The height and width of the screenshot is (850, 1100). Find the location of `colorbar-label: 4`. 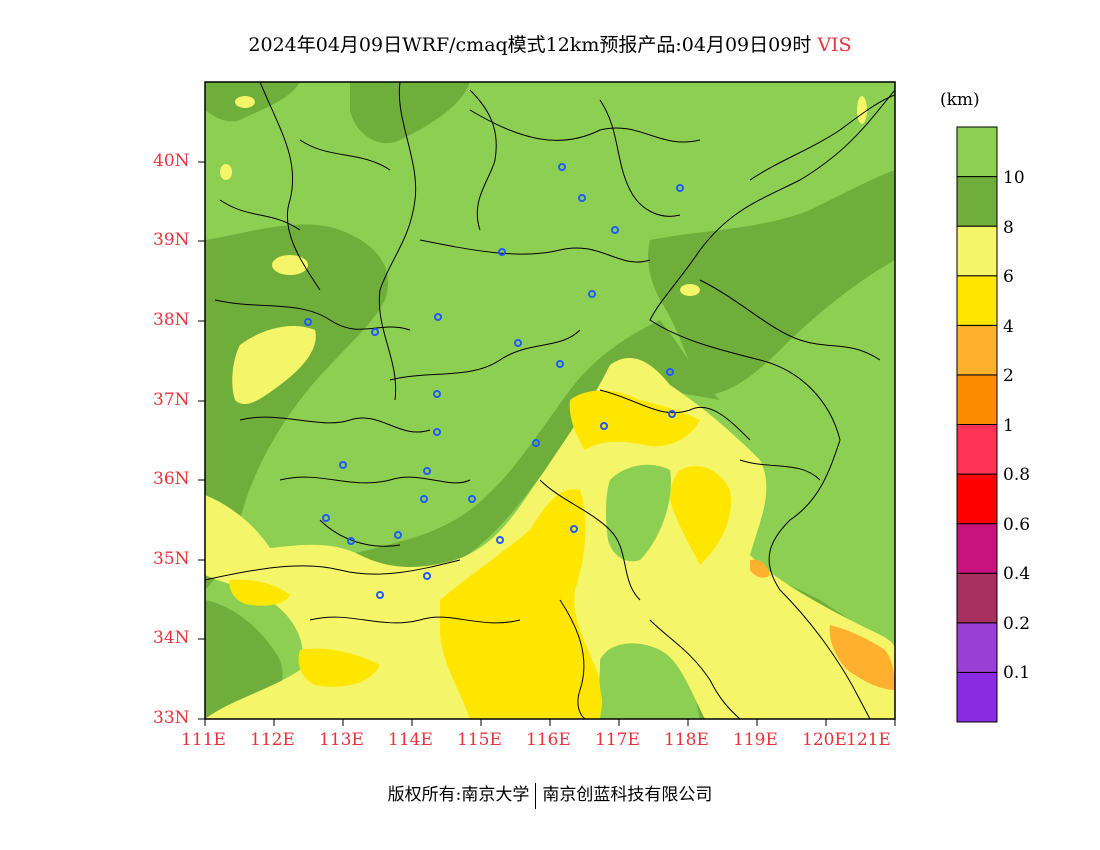

colorbar-label: 4 is located at coordinates (1008, 327).